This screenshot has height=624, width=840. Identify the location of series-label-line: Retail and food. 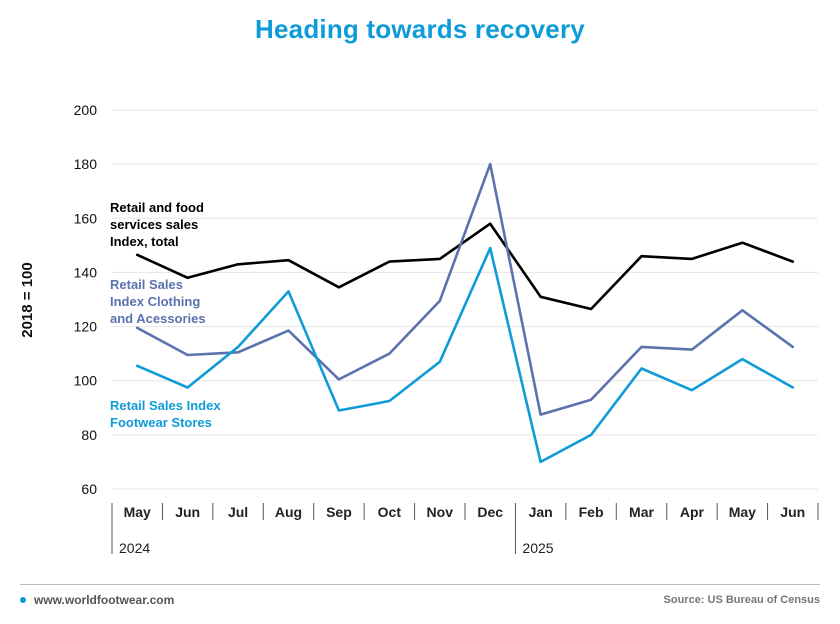
(157, 207).